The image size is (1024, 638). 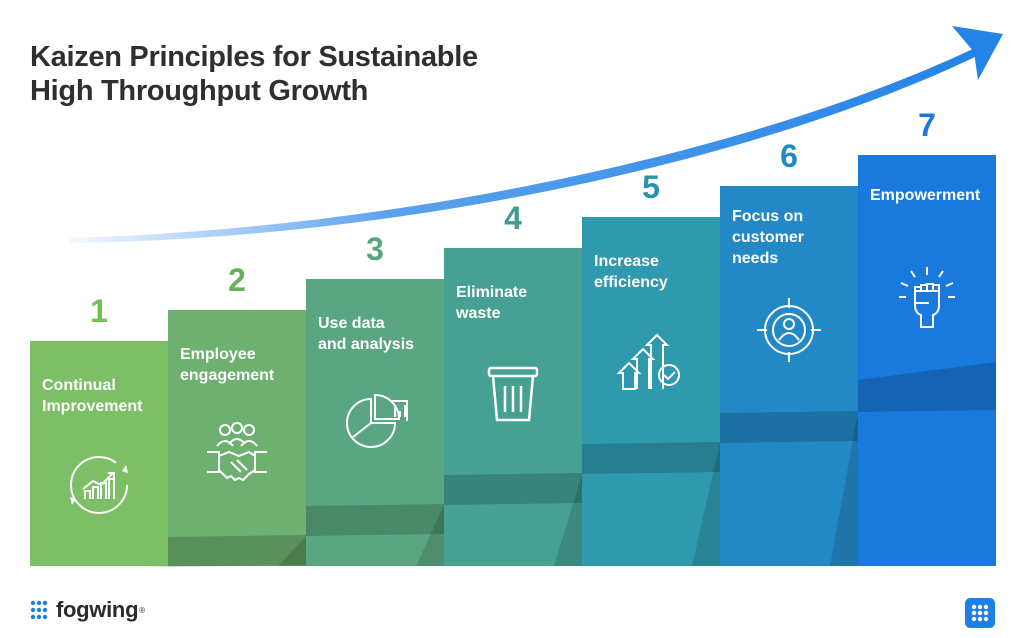 I want to click on pie-chart-icon, so click(x=375, y=423).